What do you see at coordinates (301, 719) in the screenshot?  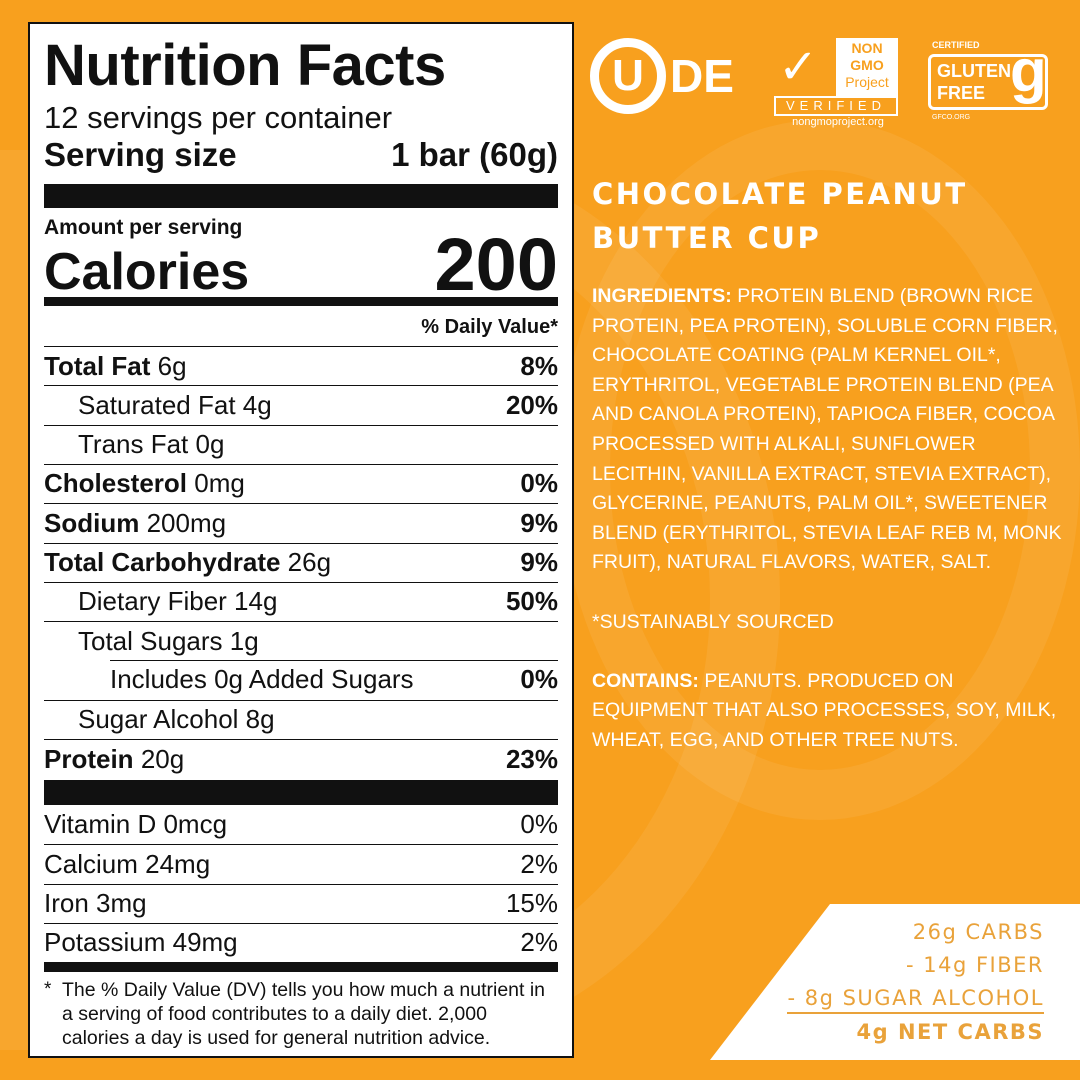 I see `nutrient-row: Sugar Alcohol 8g` at bounding box center [301, 719].